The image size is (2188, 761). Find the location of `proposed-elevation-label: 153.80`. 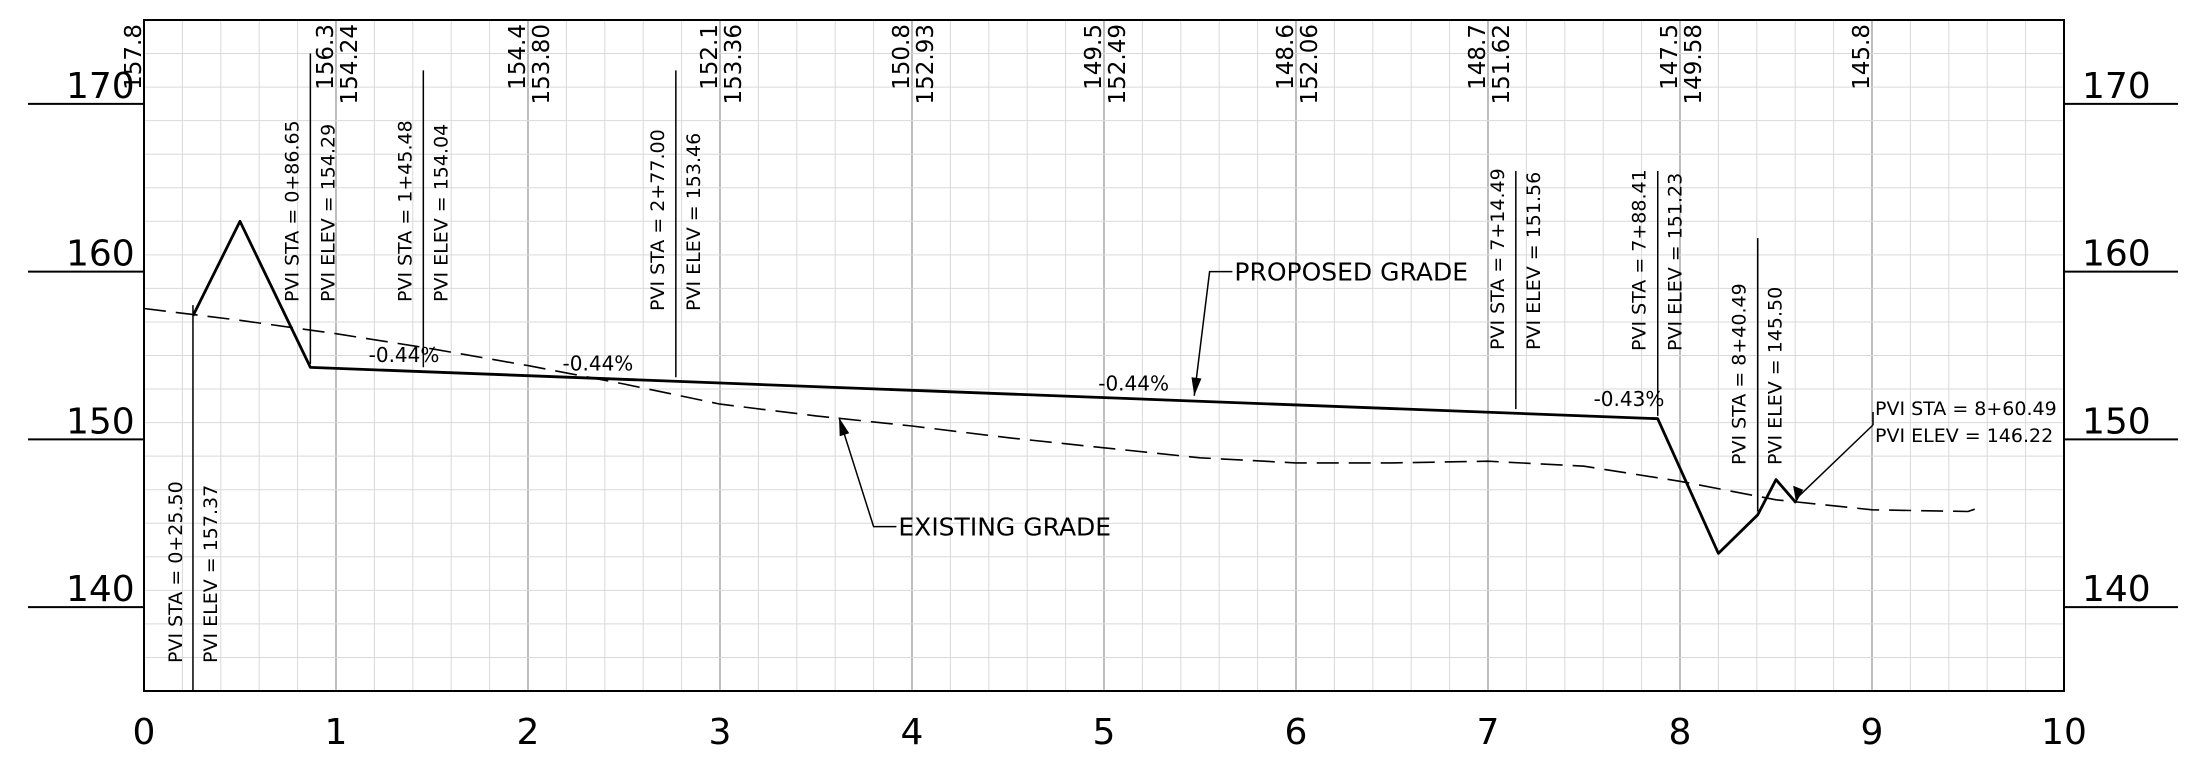

proposed-elevation-label: 153.80 is located at coordinates (542, 64).